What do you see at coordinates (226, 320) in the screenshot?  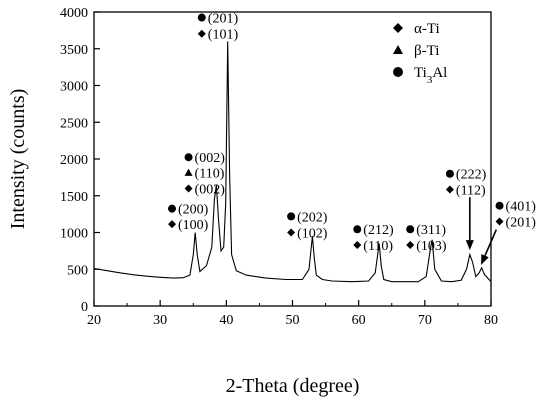 I see `x-tick-label: 40` at bounding box center [226, 320].